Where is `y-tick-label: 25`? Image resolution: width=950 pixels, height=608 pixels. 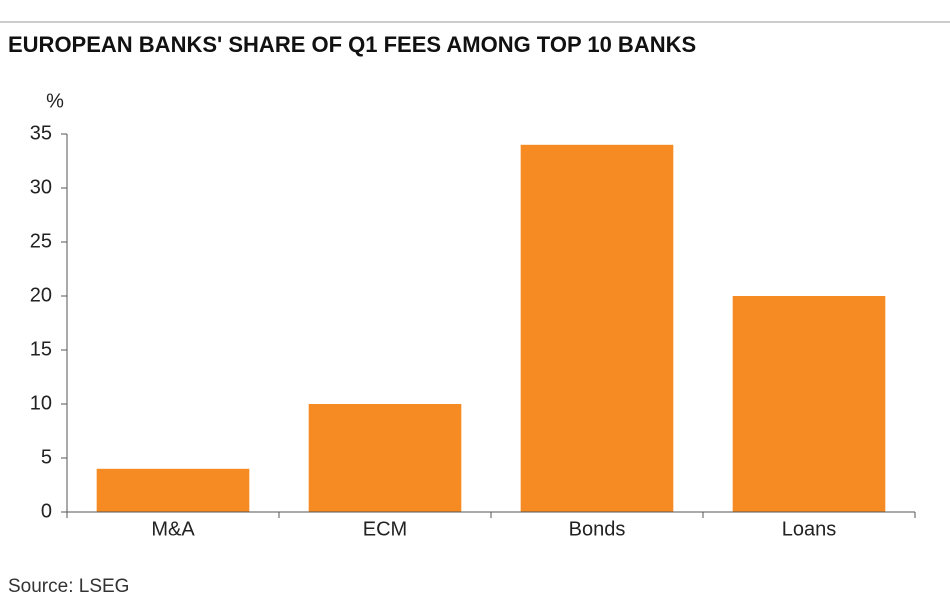
y-tick-label: 25 is located at coordinates (41, 241).